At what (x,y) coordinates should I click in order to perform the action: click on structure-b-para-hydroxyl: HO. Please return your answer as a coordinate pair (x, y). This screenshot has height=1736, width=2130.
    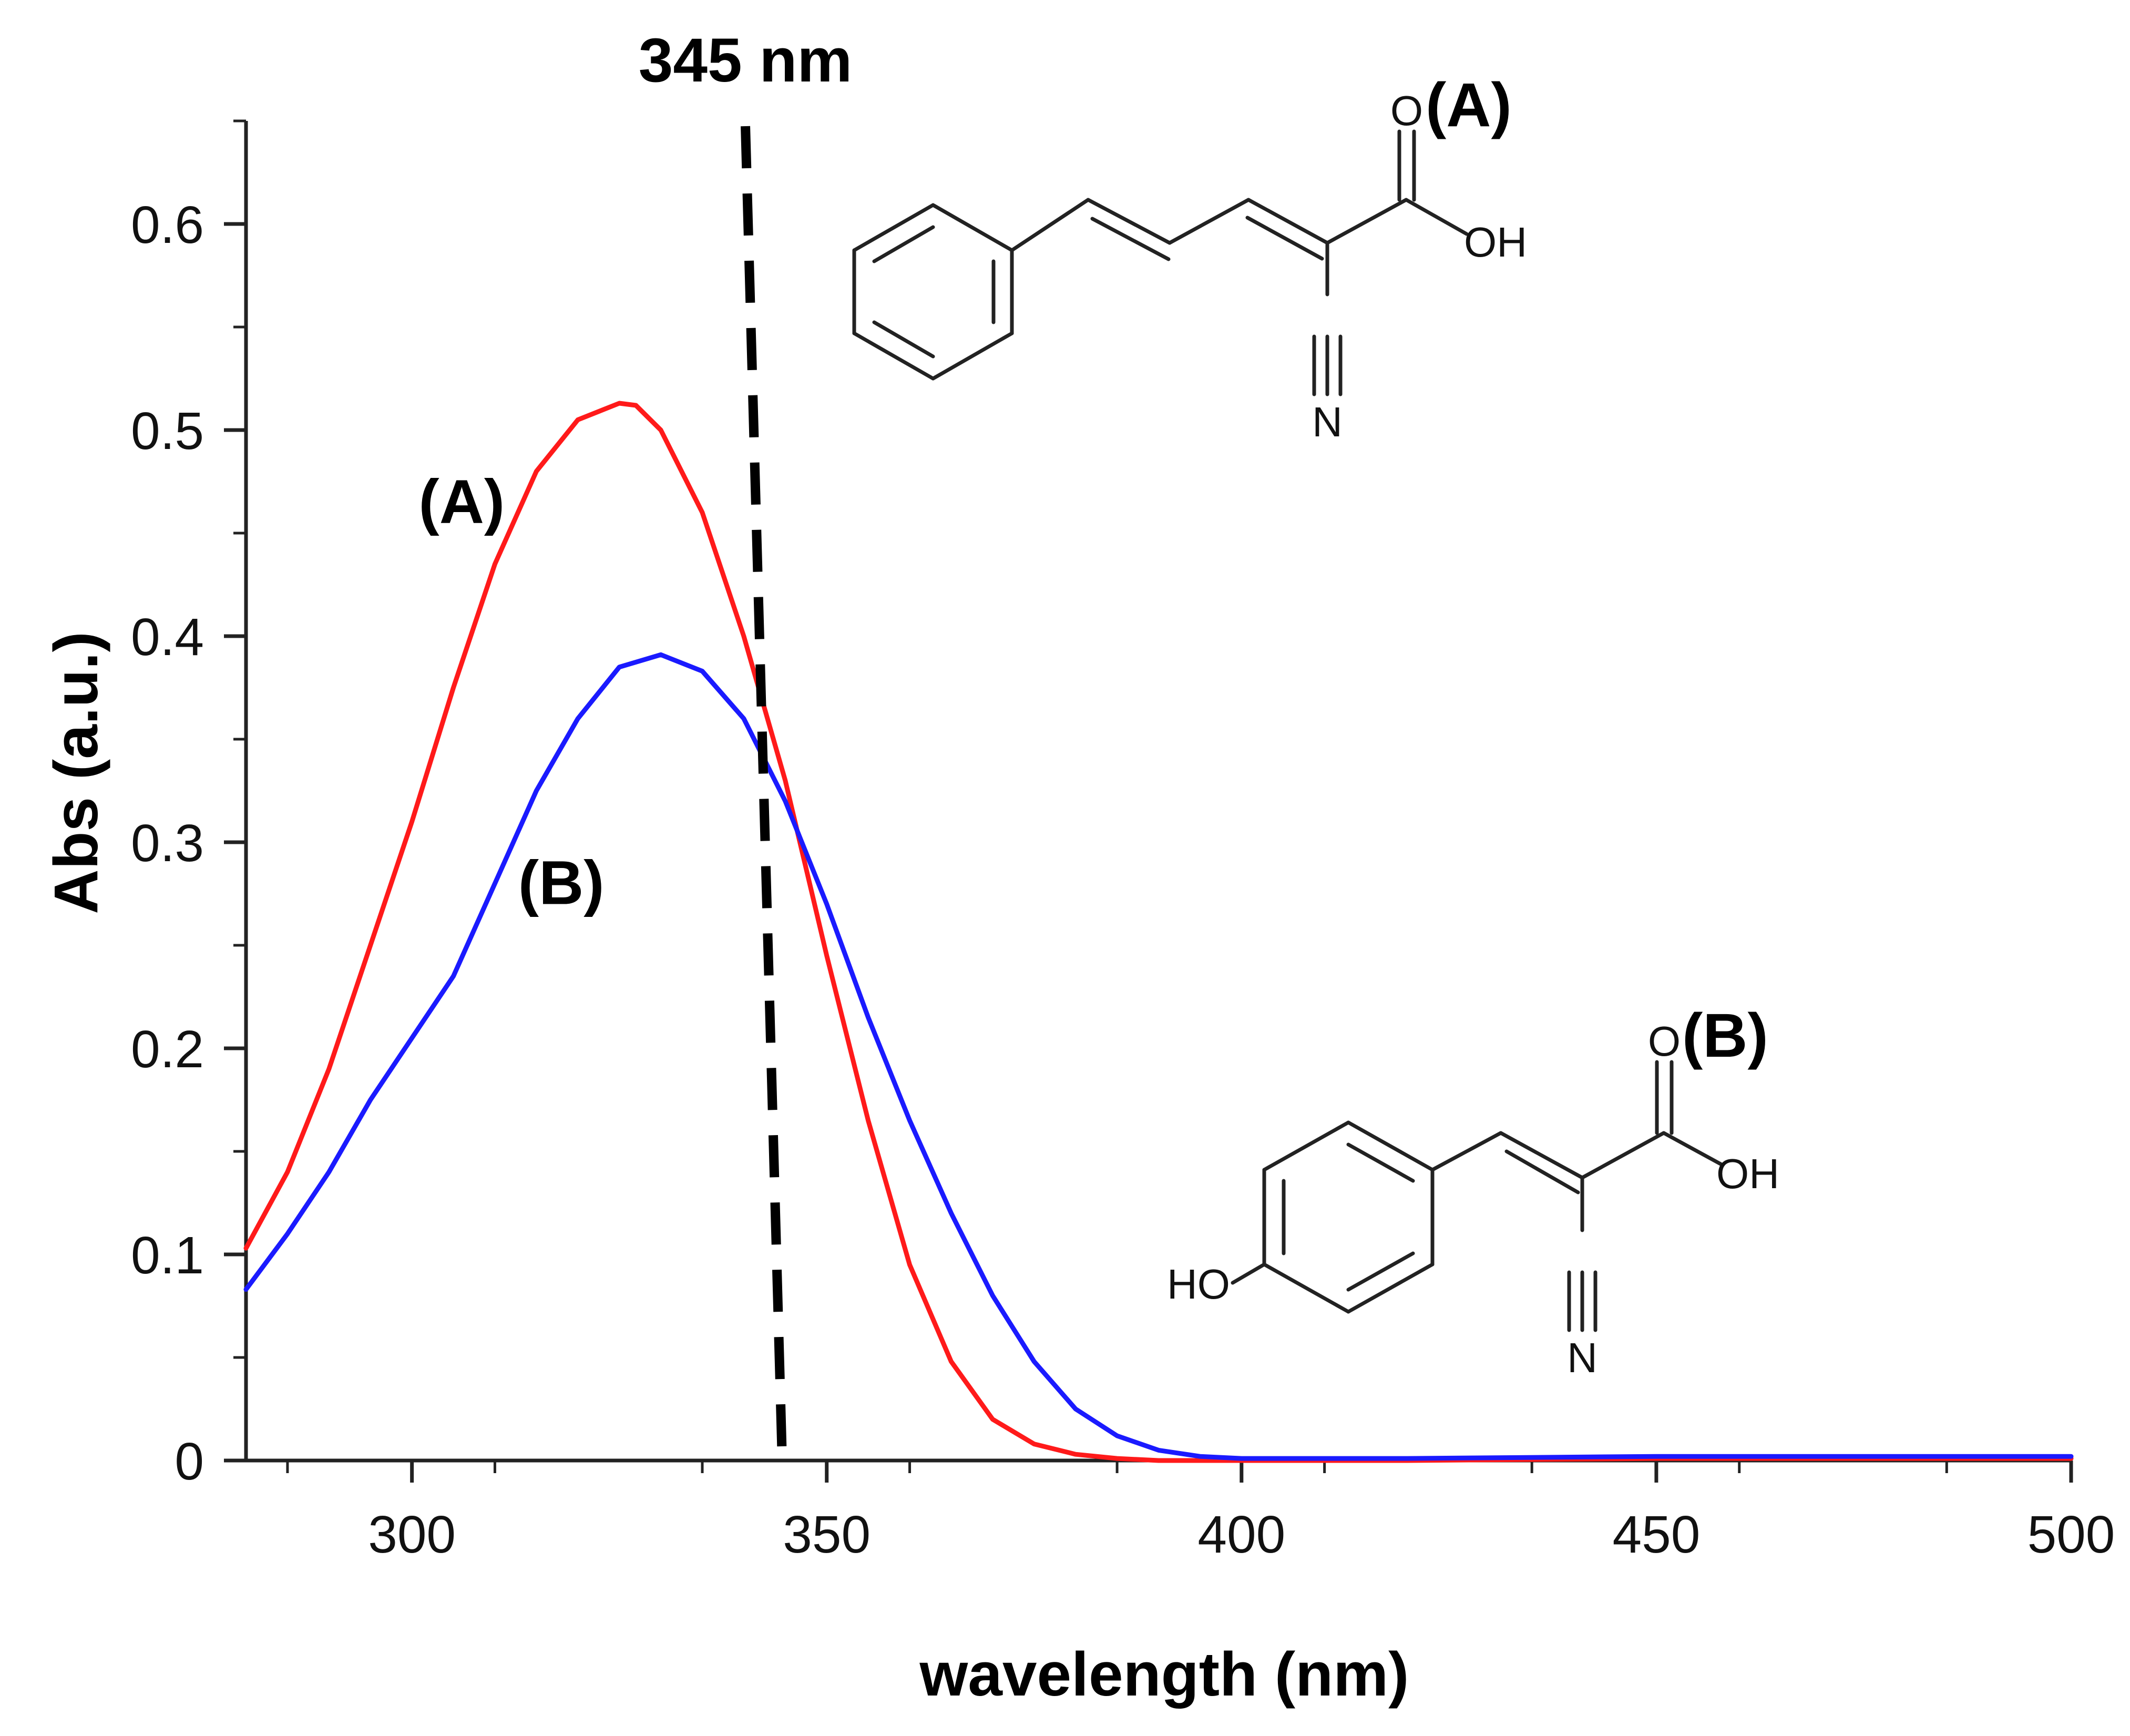
    Looking at the image, I should click on (1198, 1284).